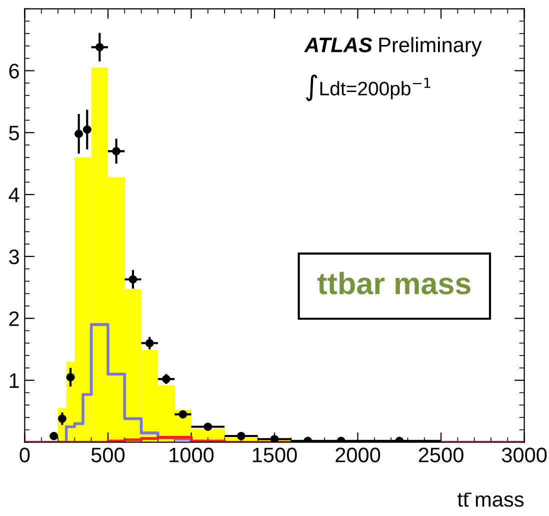 The height and width of the screenshot is (516, 549). What do you see at coordinates (192, 455) in the screenshot?
I see `x-tick-label: 1000` at bounding box center [192, 455].